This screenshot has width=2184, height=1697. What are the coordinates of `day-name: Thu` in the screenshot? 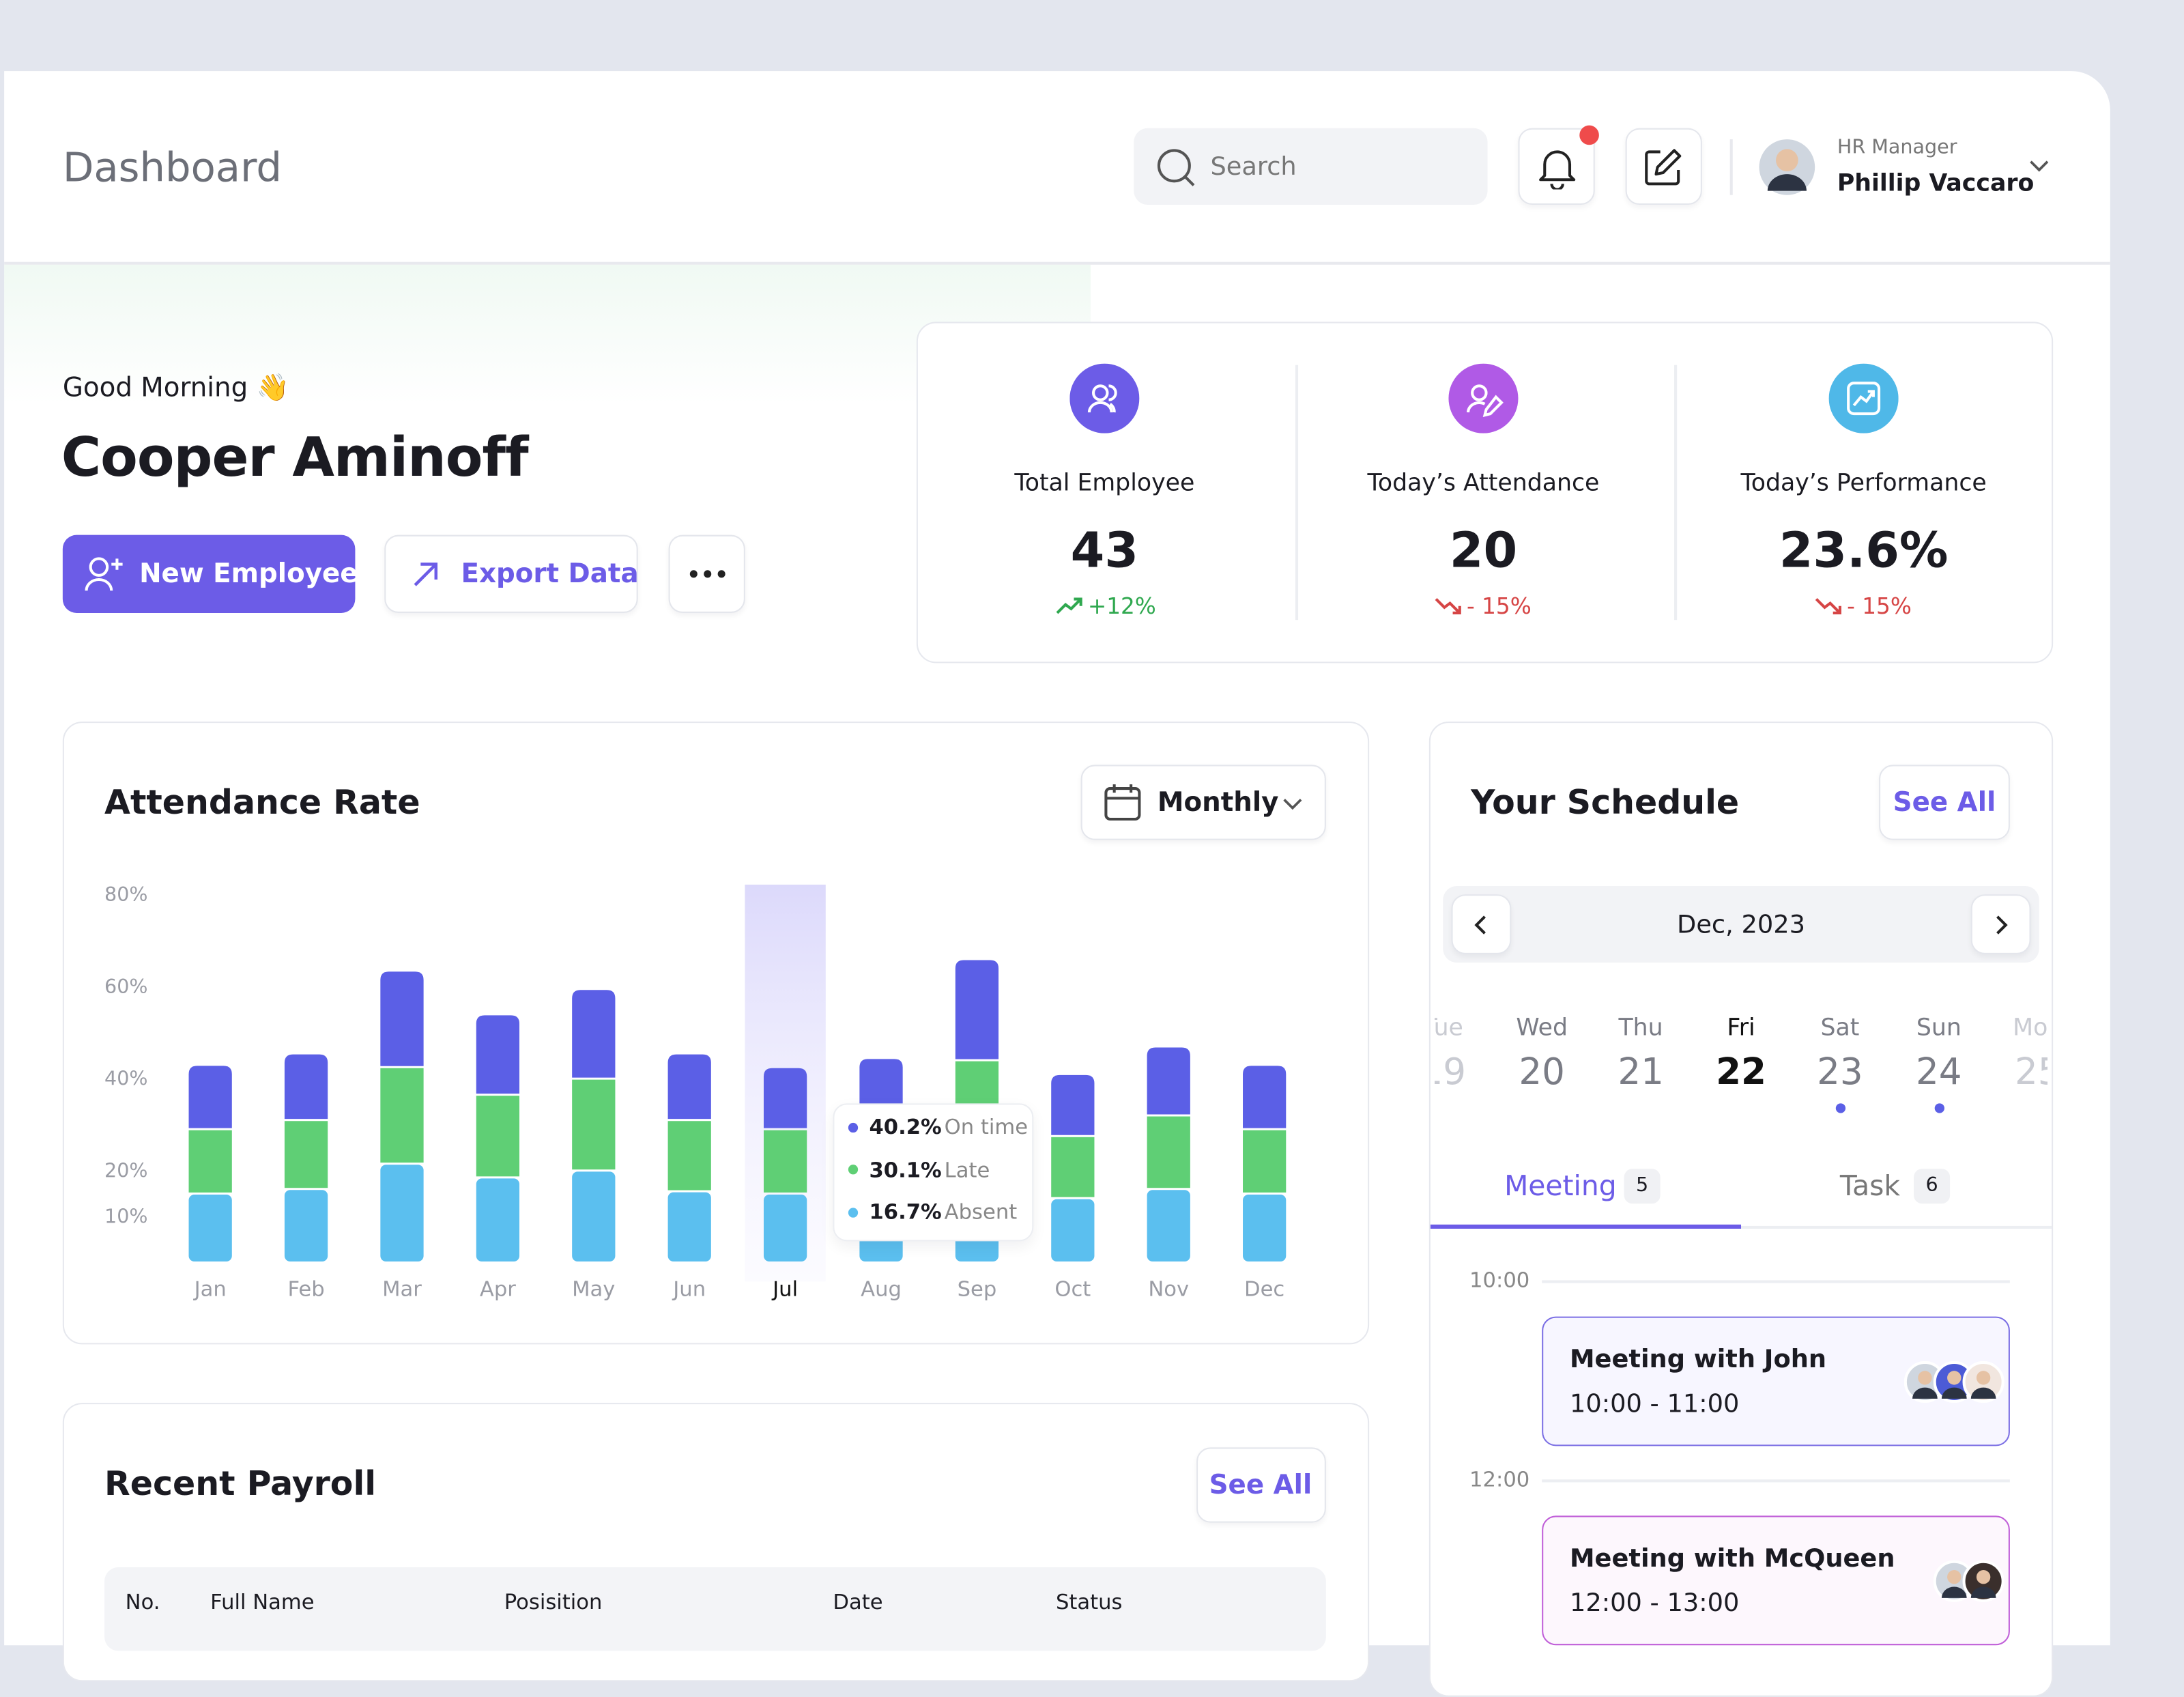 It's located at (1640, 1028).